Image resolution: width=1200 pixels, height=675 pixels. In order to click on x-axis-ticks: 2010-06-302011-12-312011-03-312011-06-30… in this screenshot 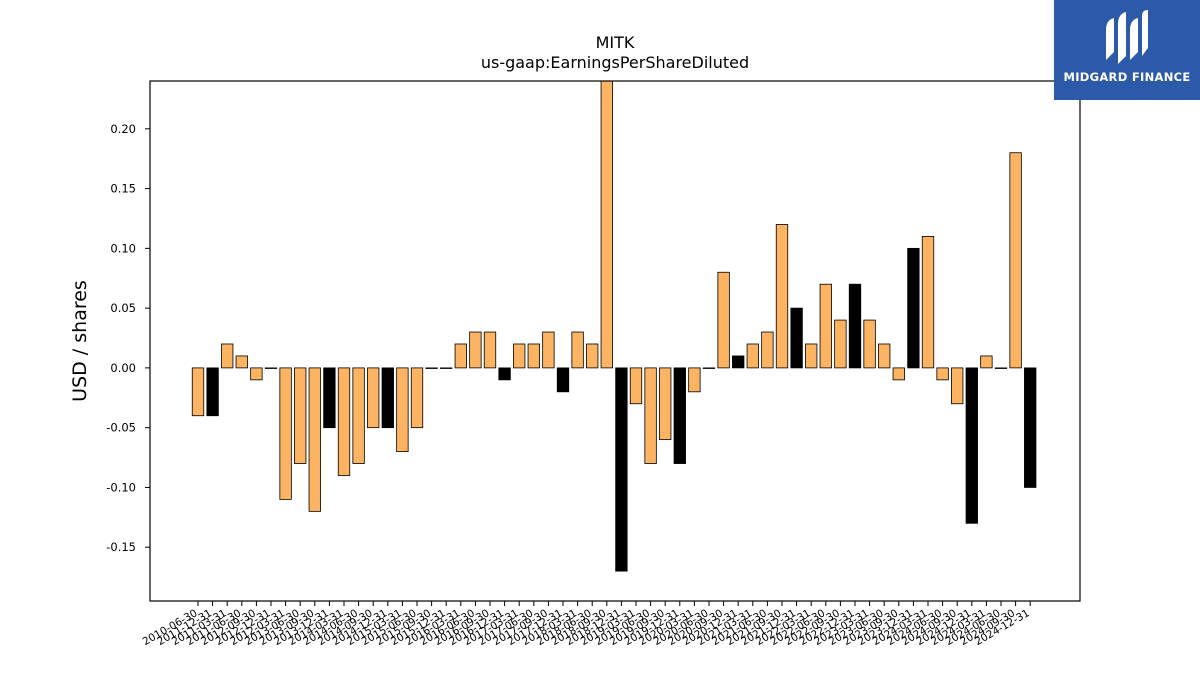, I will do `click(586, 624)`.